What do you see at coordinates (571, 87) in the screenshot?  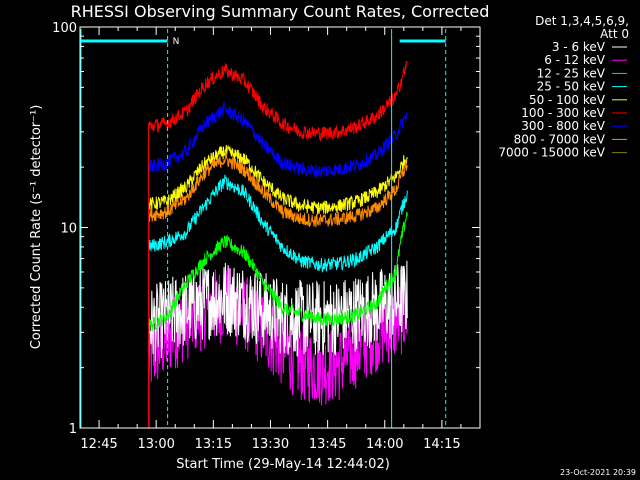 I see `legend-label: 25 - 50 keV` at bounding box center [571, 87].